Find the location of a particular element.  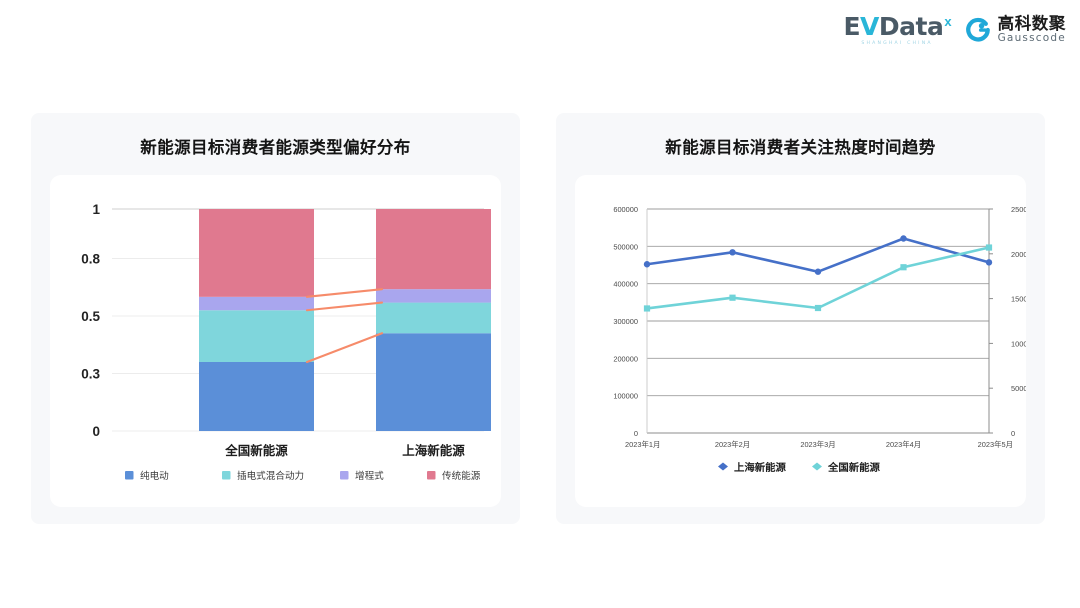

segment-connector-lines is located at coordinates (344, 326).